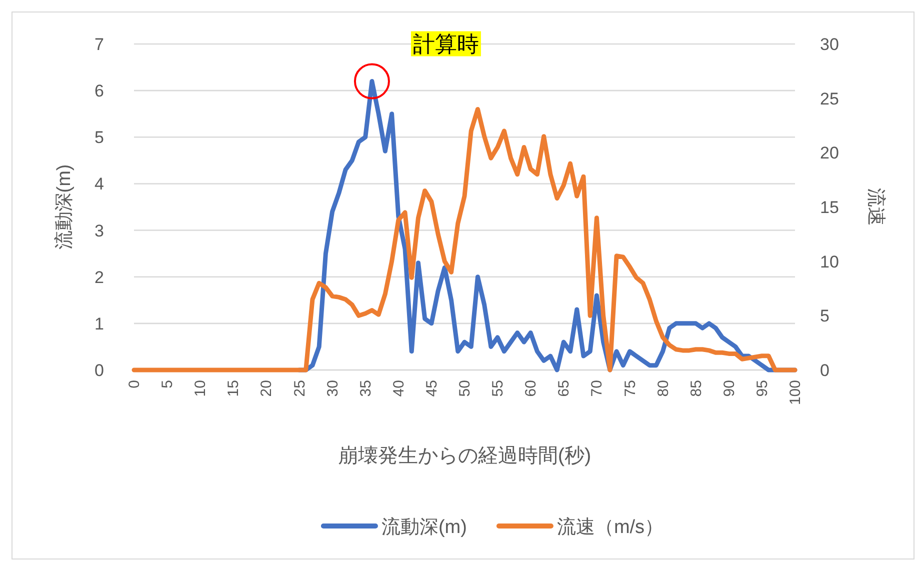  What do you see at coordinates (99, 230) in the screenshot?
I see `y-tick-label: 3` at bounding box center [99, 230].